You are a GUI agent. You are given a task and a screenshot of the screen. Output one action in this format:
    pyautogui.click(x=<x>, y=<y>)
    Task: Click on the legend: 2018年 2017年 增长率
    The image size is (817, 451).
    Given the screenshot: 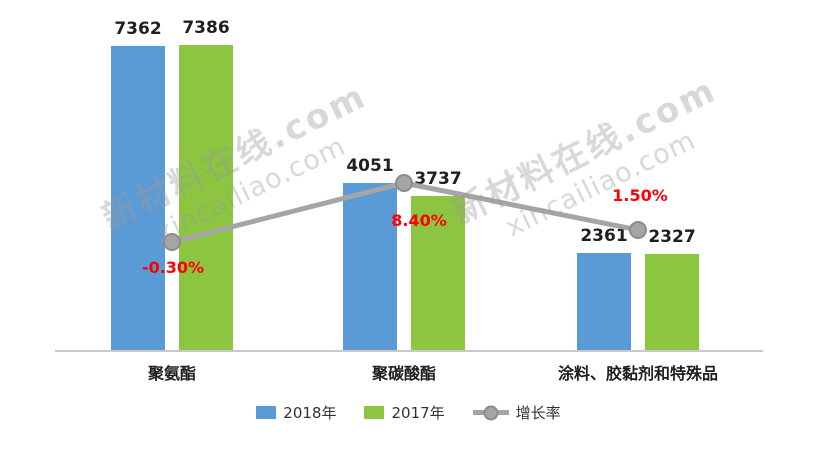 What is the action you would take?
    pyautogui.click(x=408, y=412)
    